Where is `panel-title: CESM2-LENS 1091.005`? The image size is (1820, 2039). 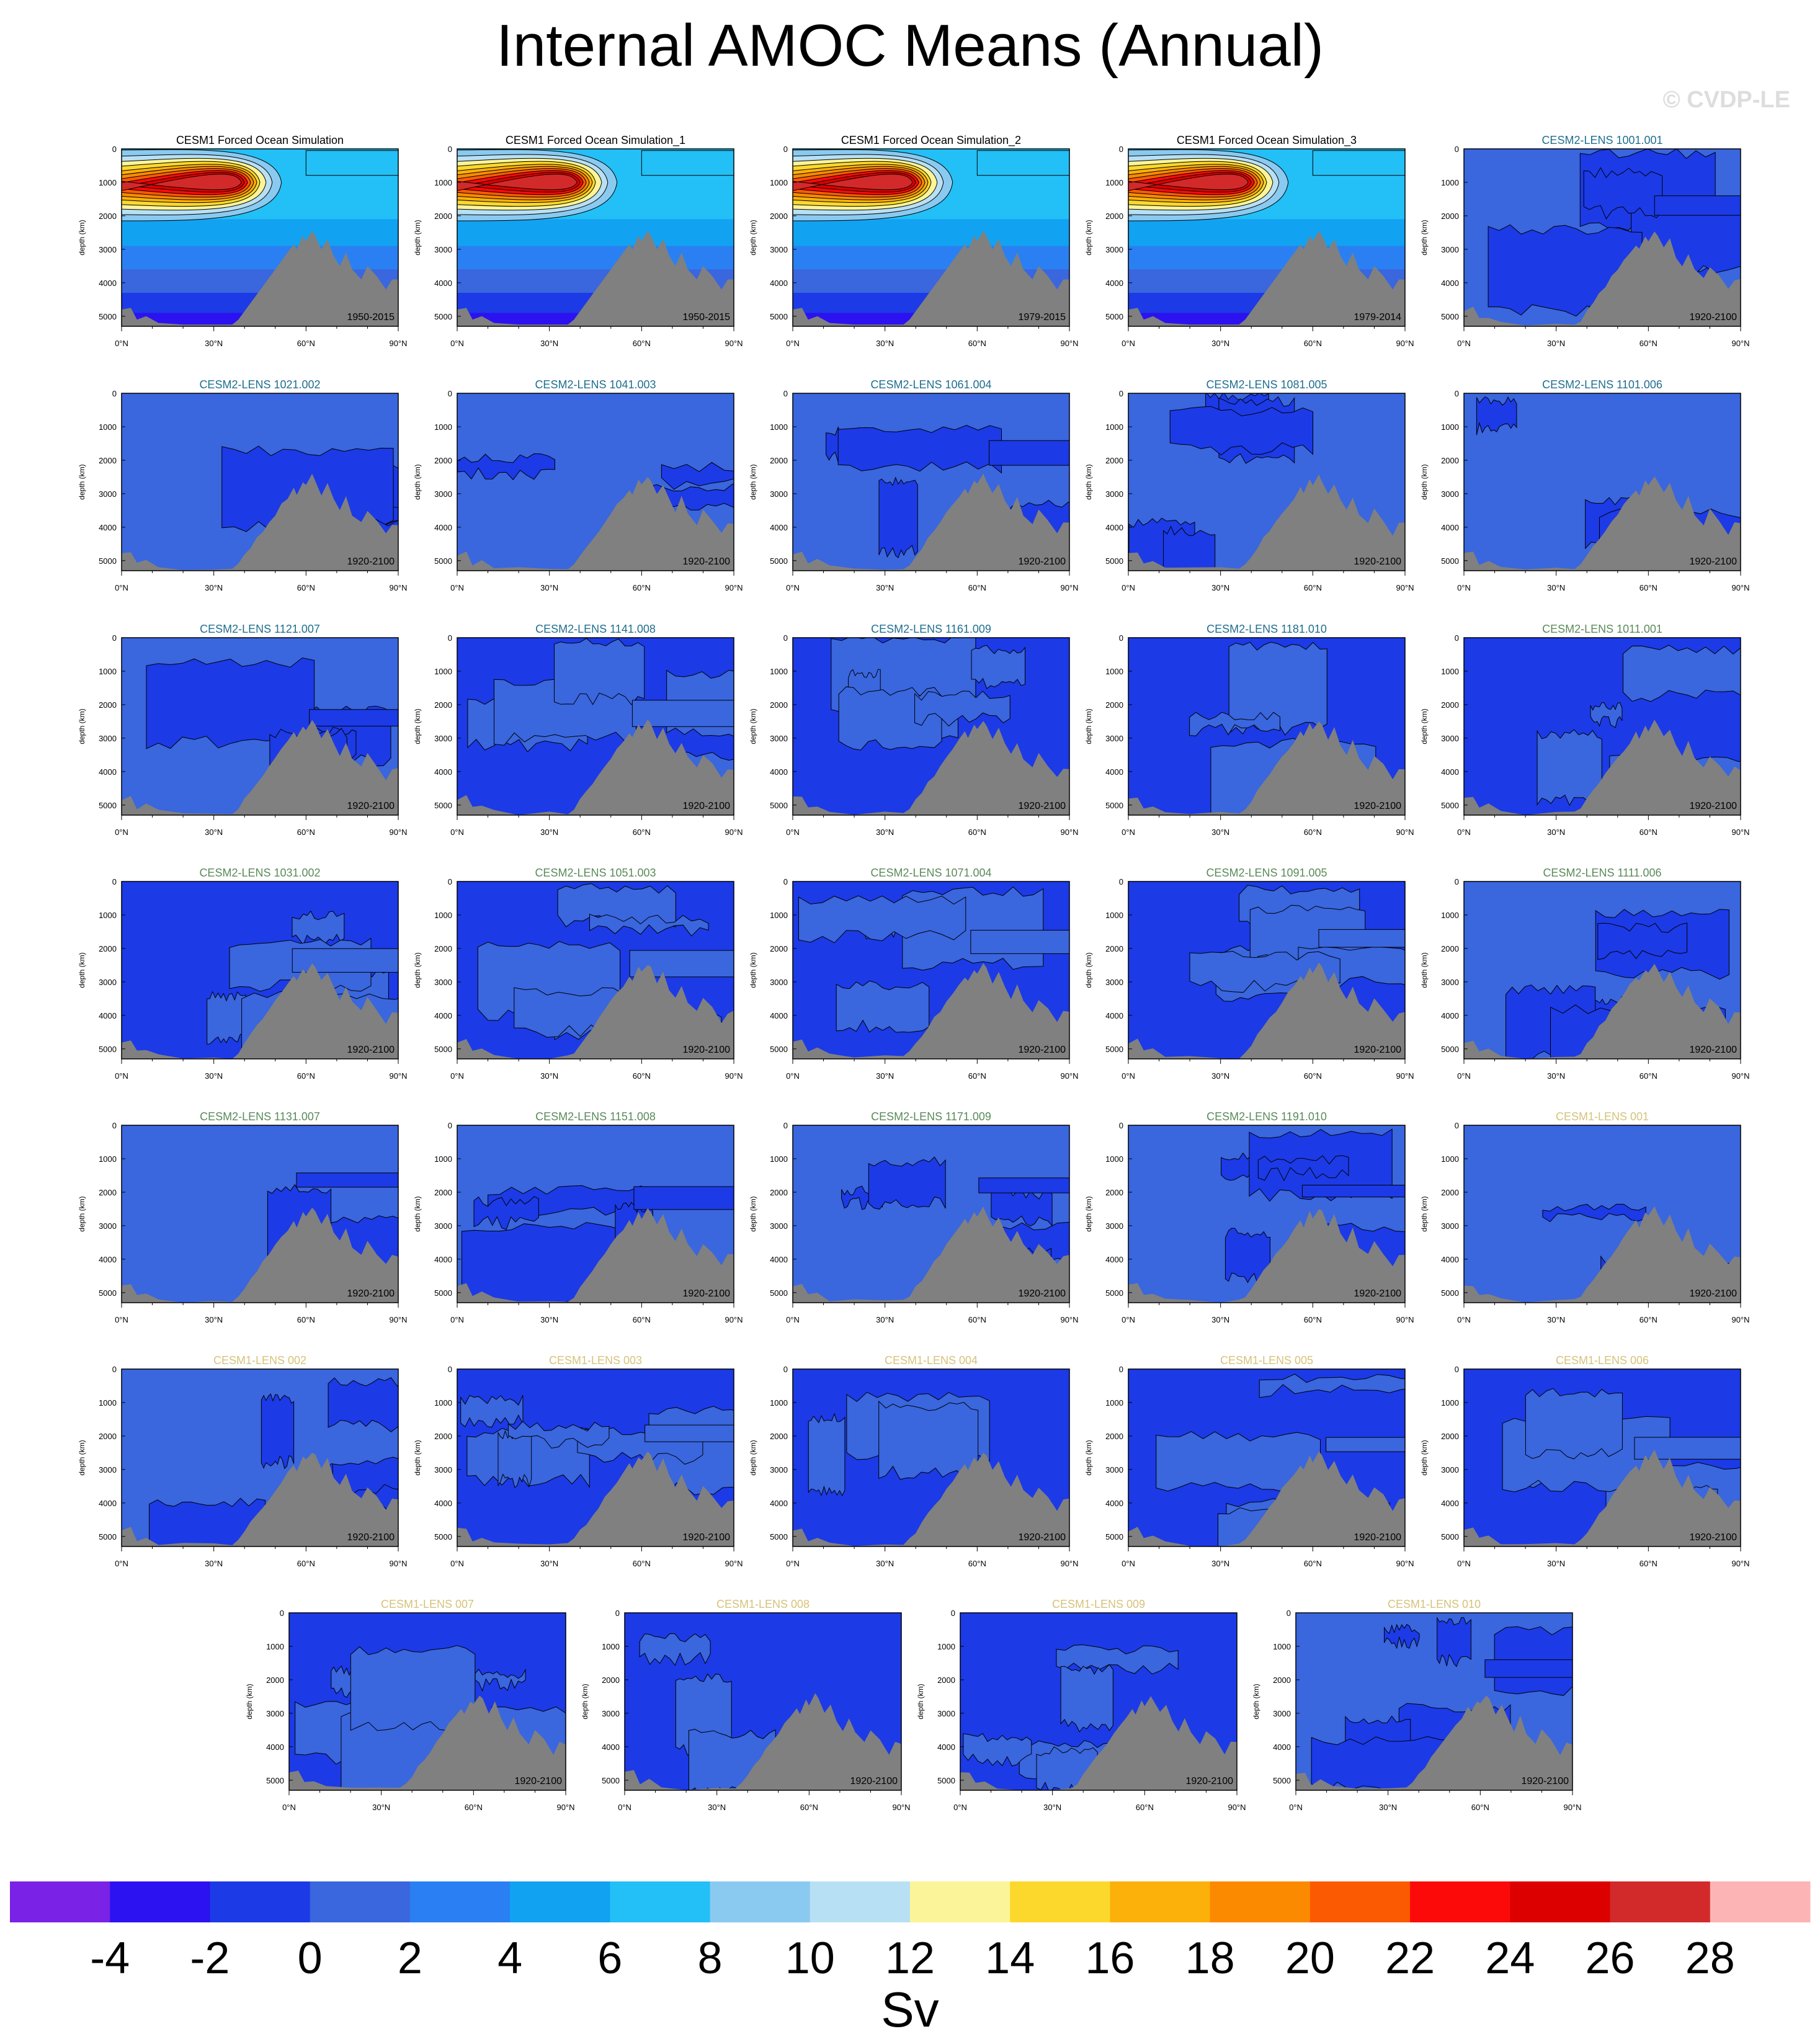
panel-title: CESM2-LENS 1091.005 is located at coordinates (1266, 873).